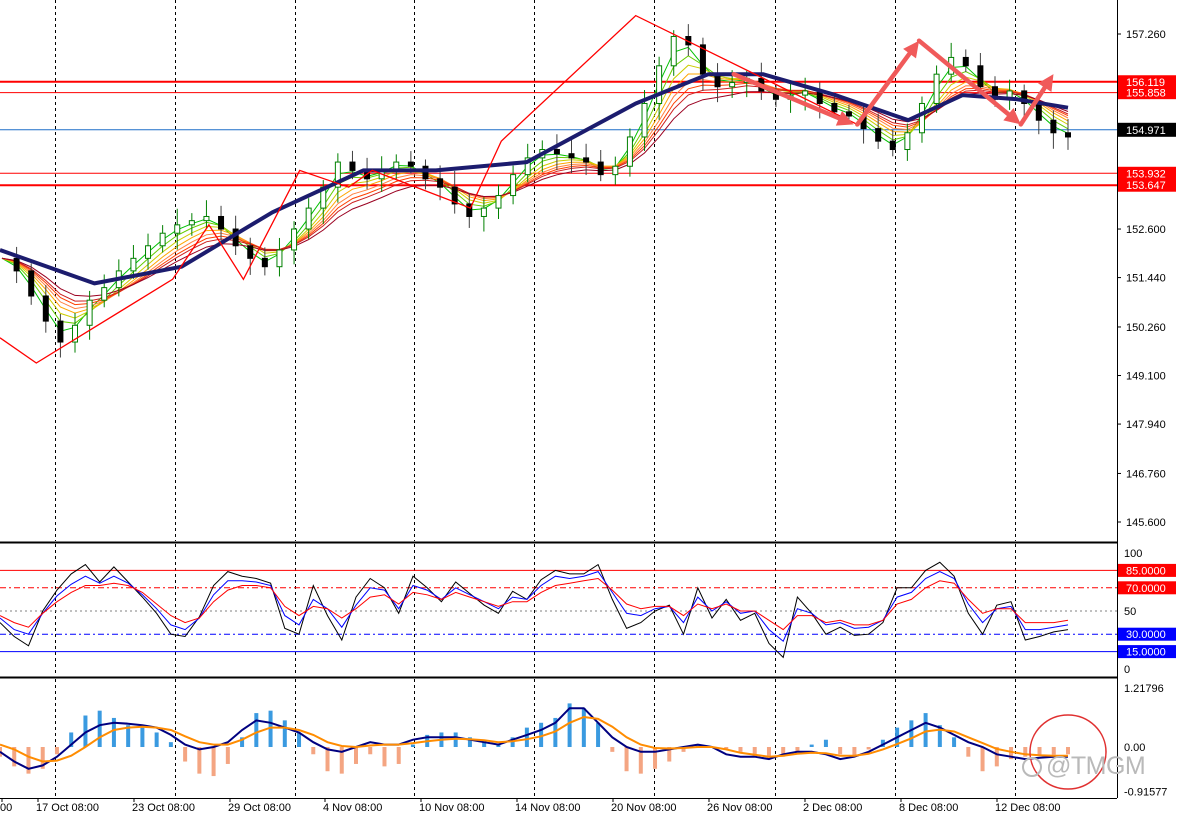 The width and height of the screenshot is (1185, 819). Describe the element at coordinates (558, 133) in the screenshot. I see `levels-layer` at that location.